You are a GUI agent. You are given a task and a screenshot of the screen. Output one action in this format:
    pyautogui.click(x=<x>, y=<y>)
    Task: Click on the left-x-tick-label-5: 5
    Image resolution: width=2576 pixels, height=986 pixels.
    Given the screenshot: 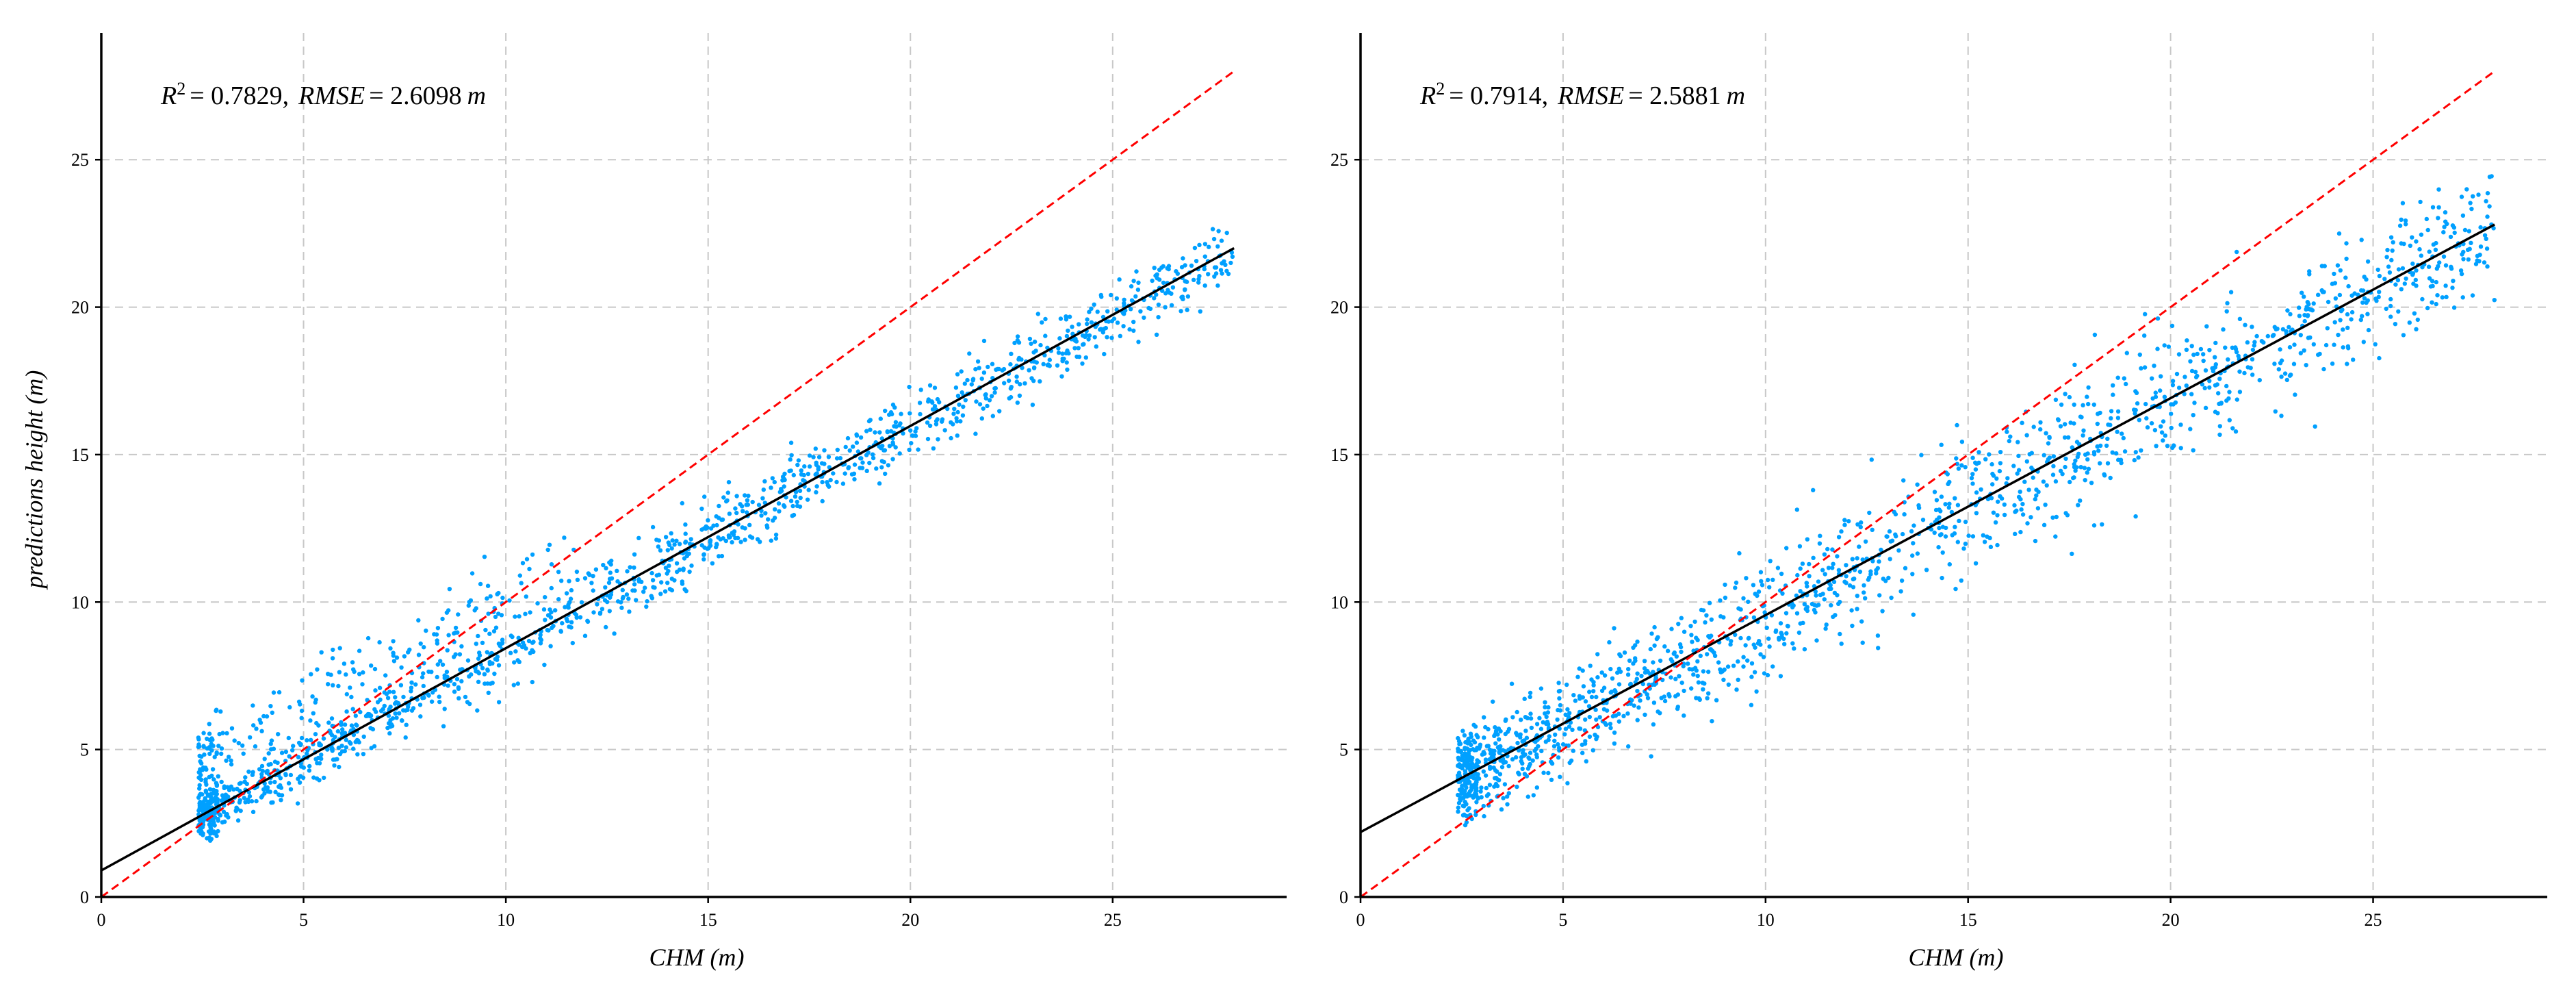 What is the action you would take?
    pyautogui.click(x=303, y=920)
    